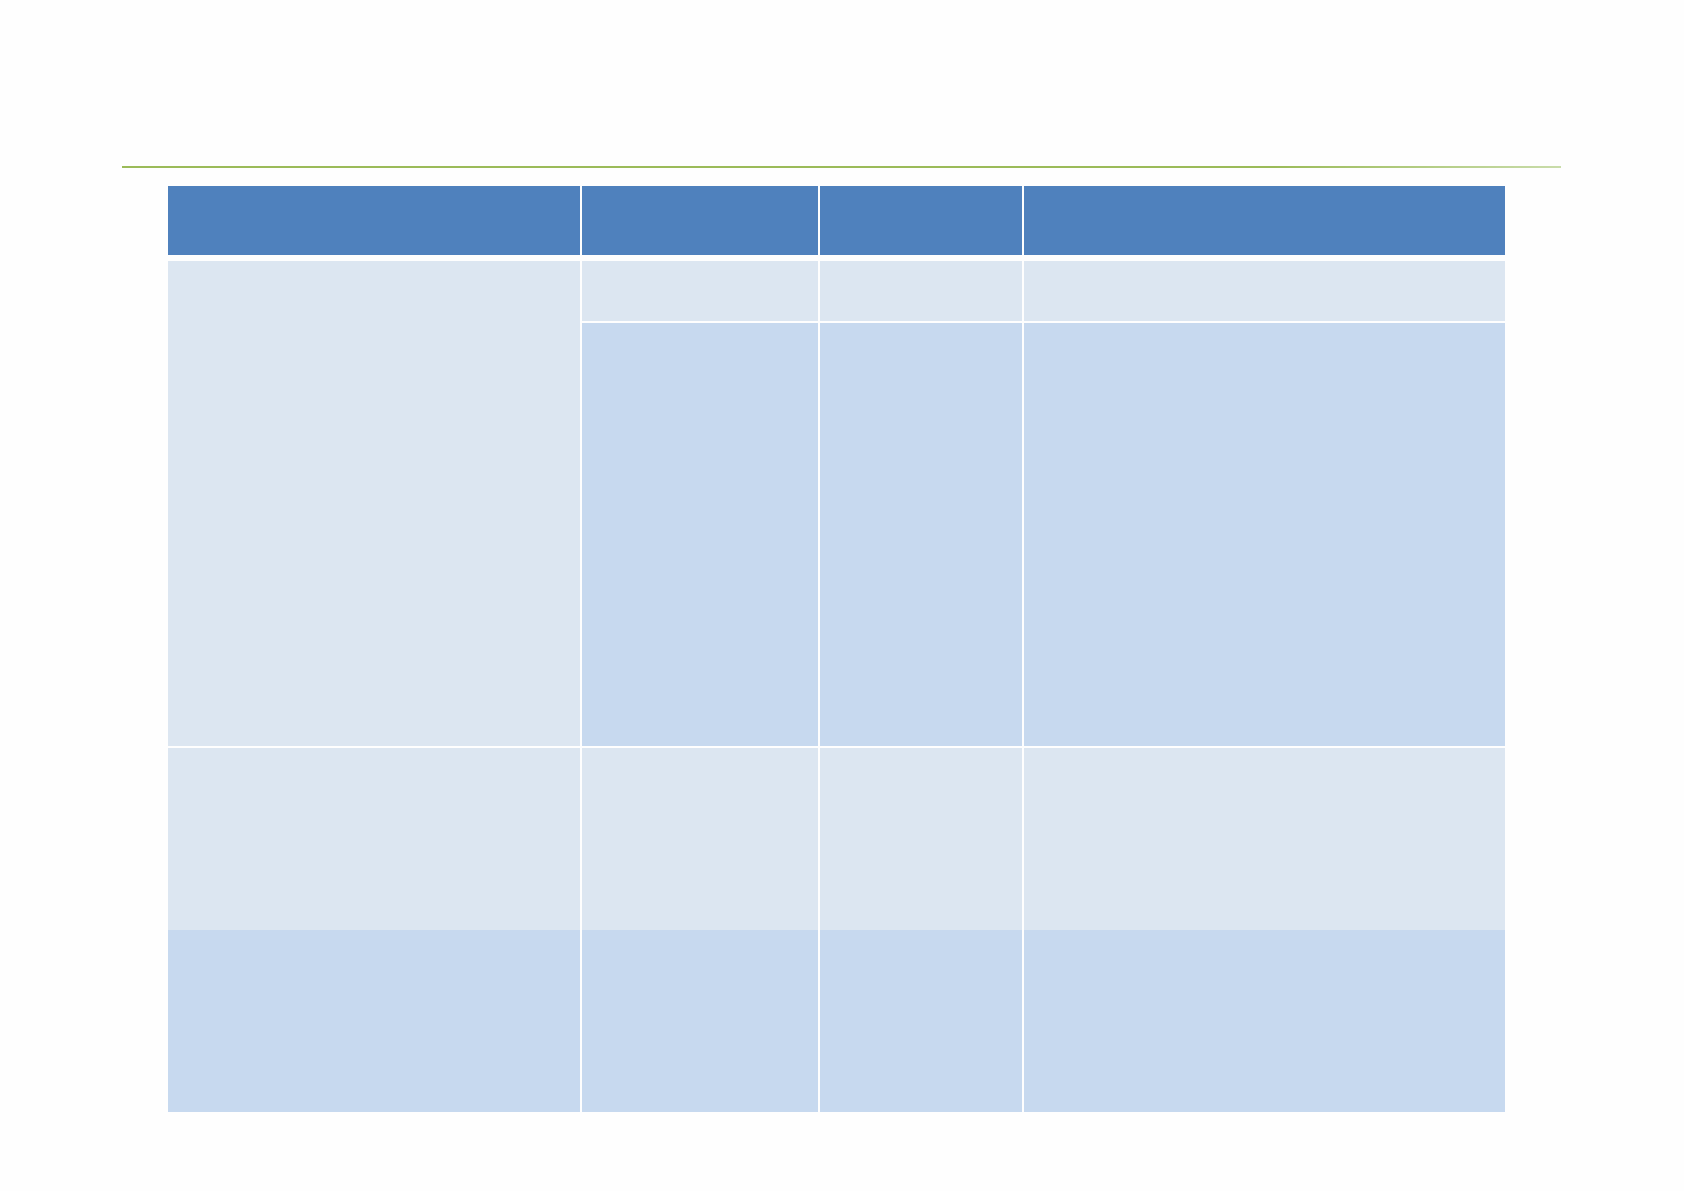 Image resolution: width=1684 pixels, height=1191 pixels. I want to click on header-rule-line, so click(841, 167).